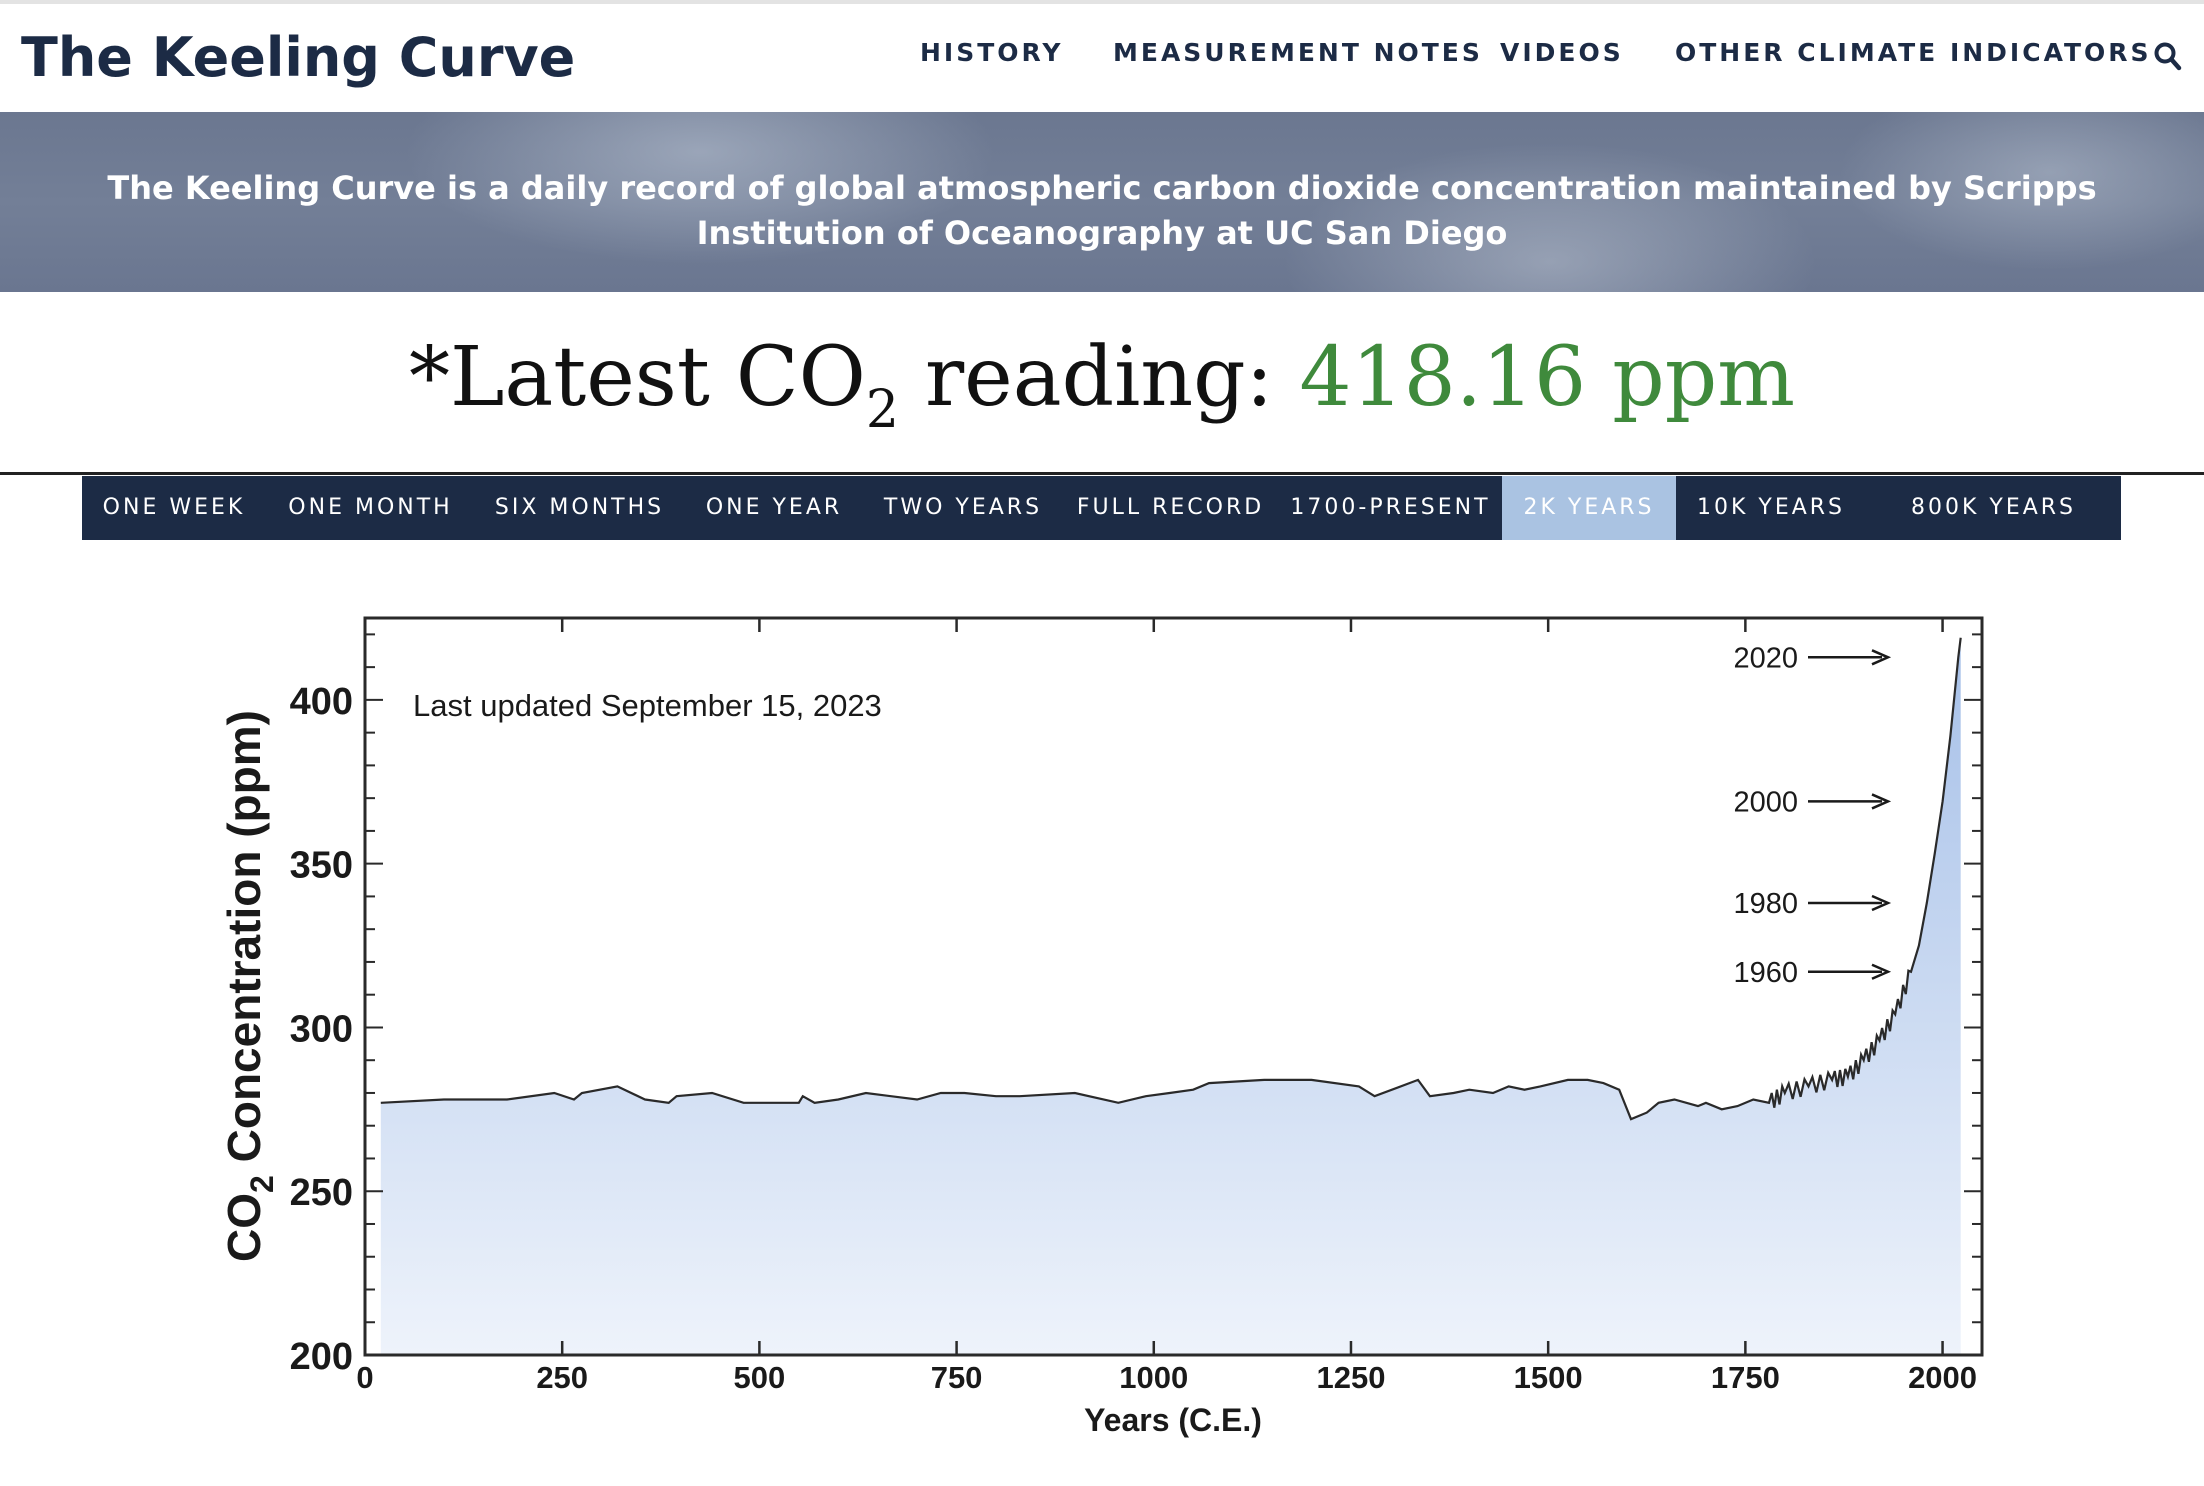 The image size is (2204, 1486). Describe the element at coordinates (992, 52) in the screenshot. I see `nav-history: HISTORY` at that location.